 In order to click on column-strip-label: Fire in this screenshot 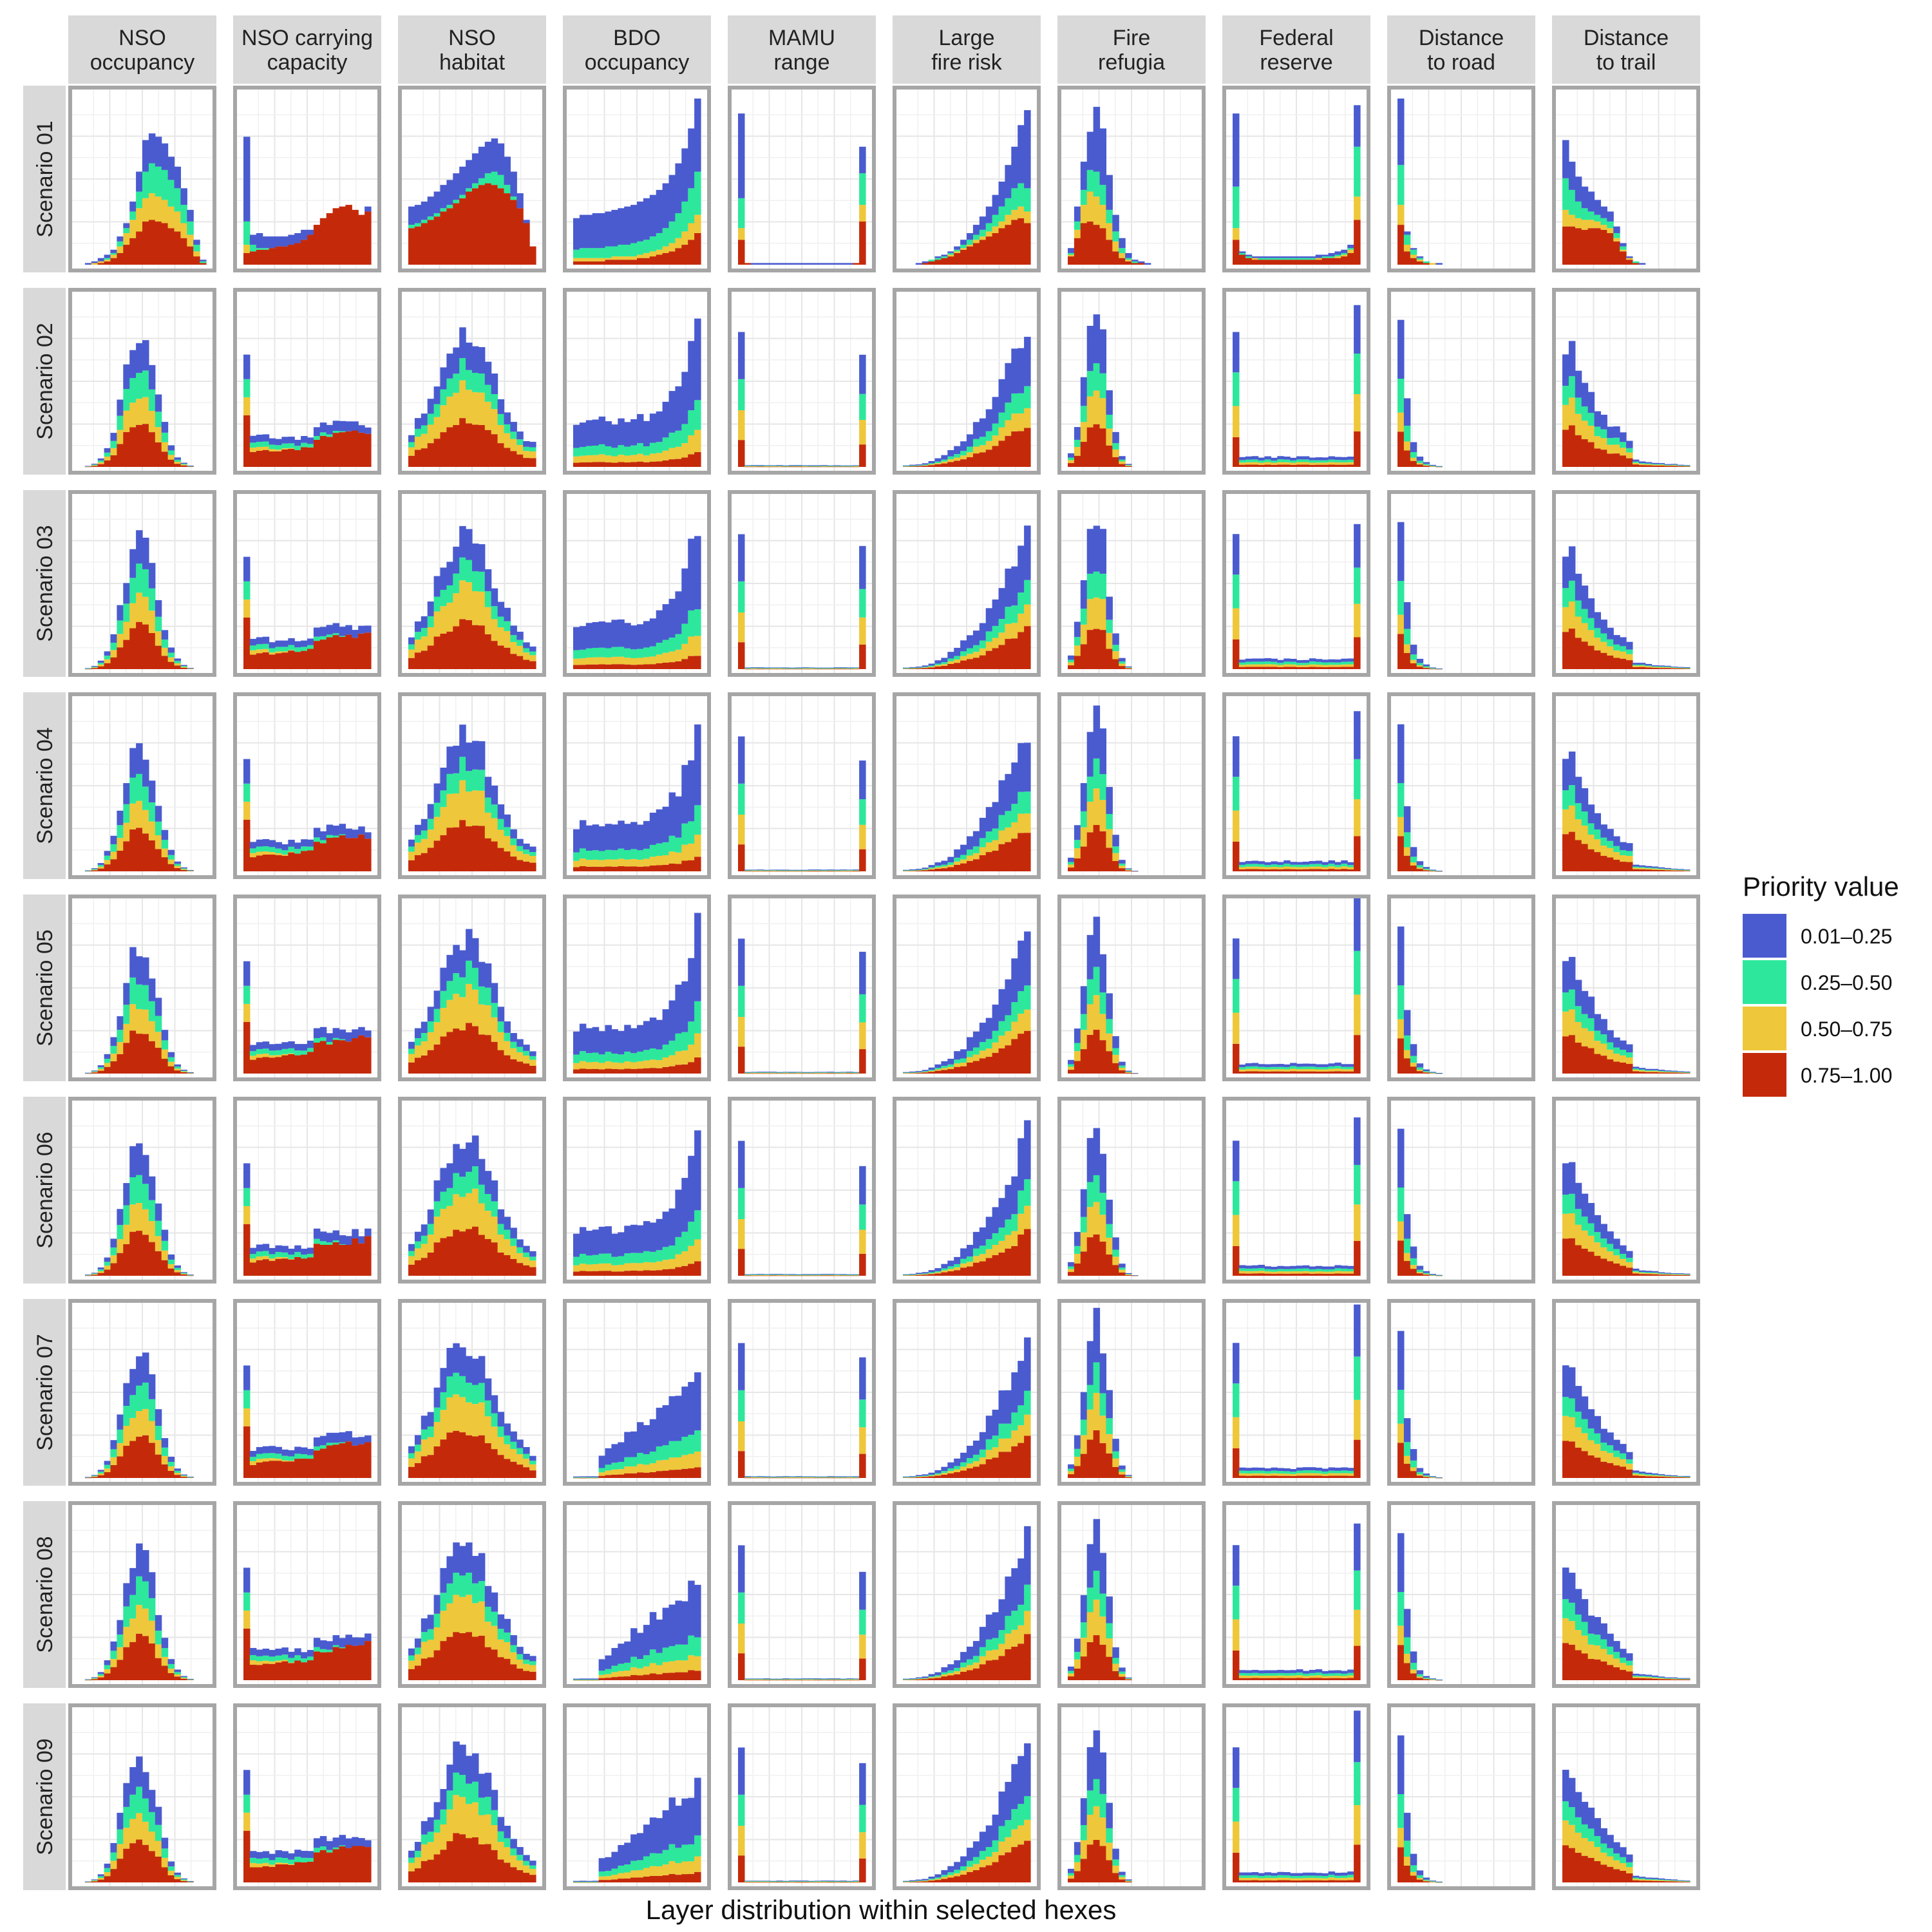, I will do `click(1132, 38)`.